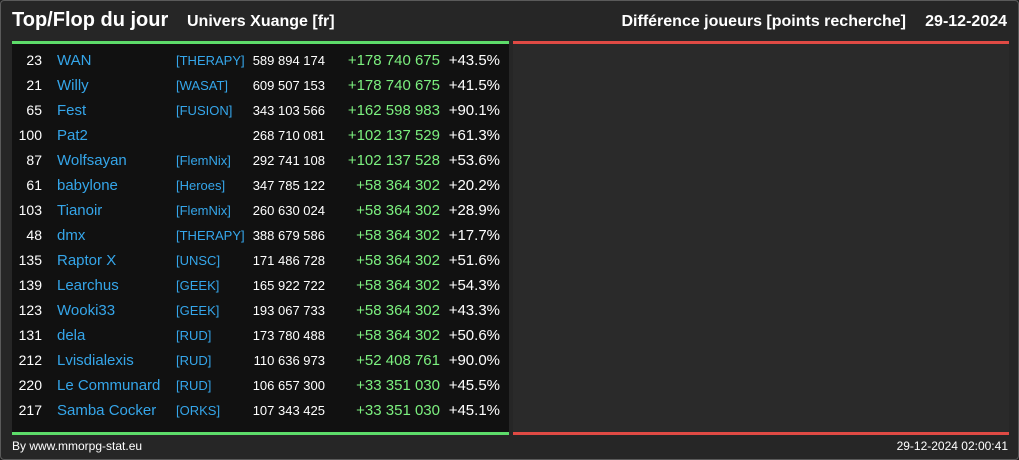 The width and height of the screenshot is (1019, 460). What do you see at coordinates (288, 135) in the screenshot?
I see `row-points: 268 710 081` at bounding box center [288, 135].